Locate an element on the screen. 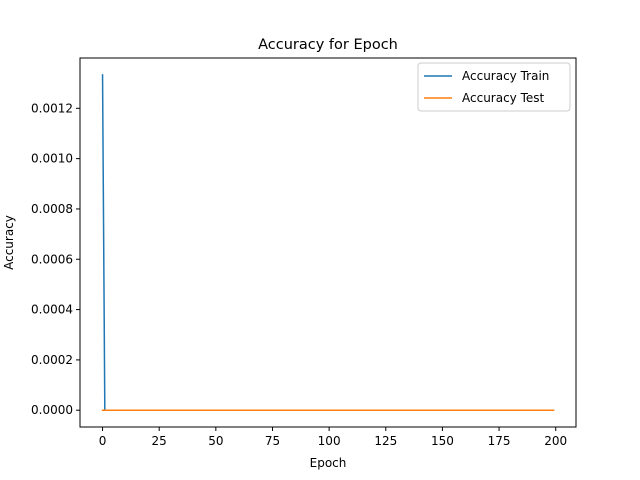 The image size is (640, 480). x-tick-label: 100 is located at coordinates (329, 441).